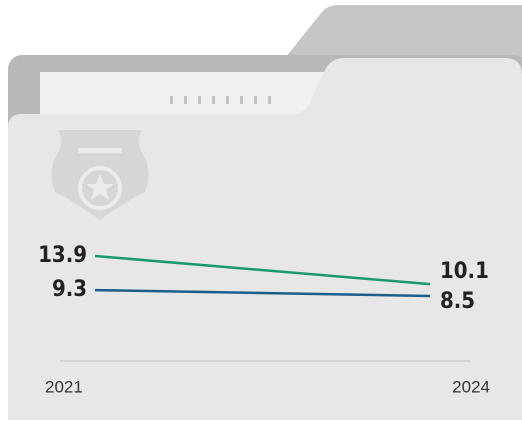 The width and height of the screenshot is (522, 422). What do you see at coordinates (464, 271) in the screenshot?
I see `value-label: 10.1` at bounding box center [464, 271].